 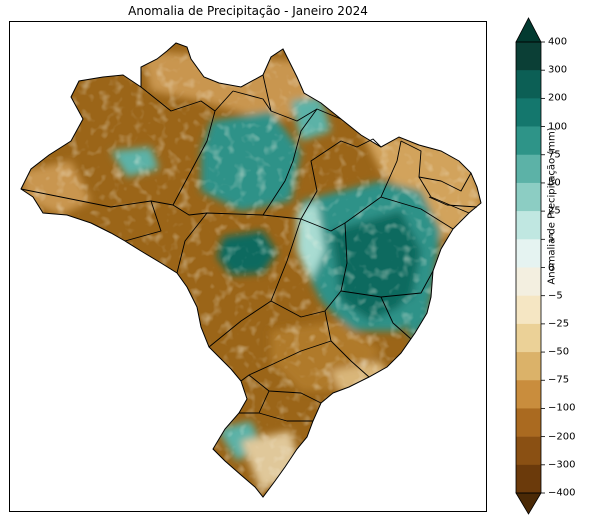 I want to click on colorbar-tick-label: 25, so click(x=554, y=211).